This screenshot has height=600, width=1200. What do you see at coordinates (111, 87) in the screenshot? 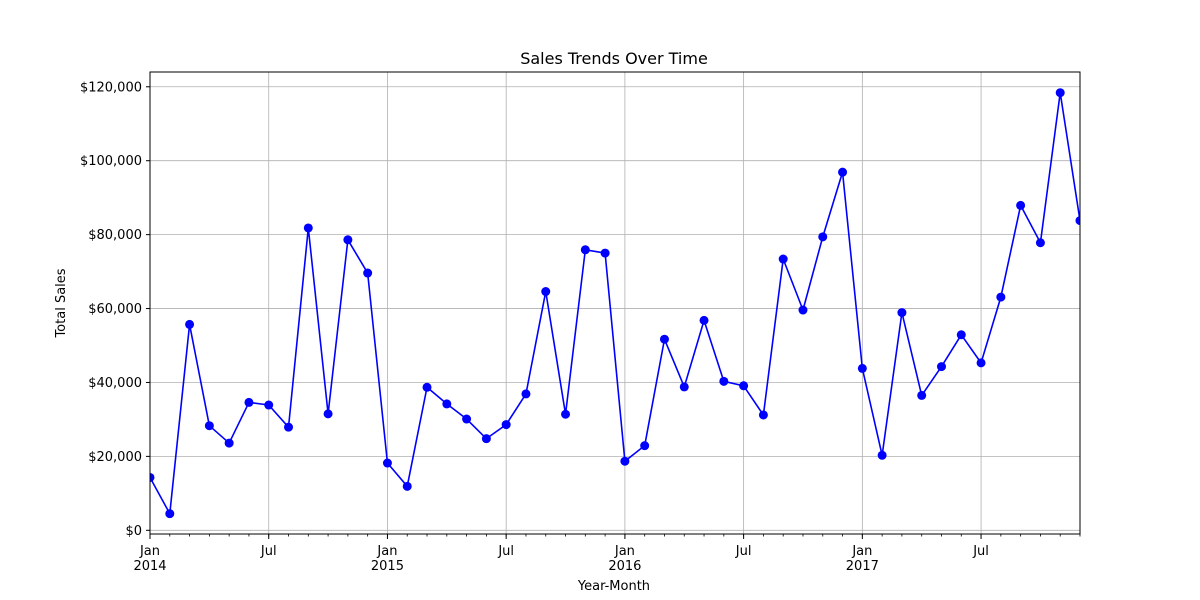
I see `y-tick-label: $120,000` at bounding box center [111, 87].